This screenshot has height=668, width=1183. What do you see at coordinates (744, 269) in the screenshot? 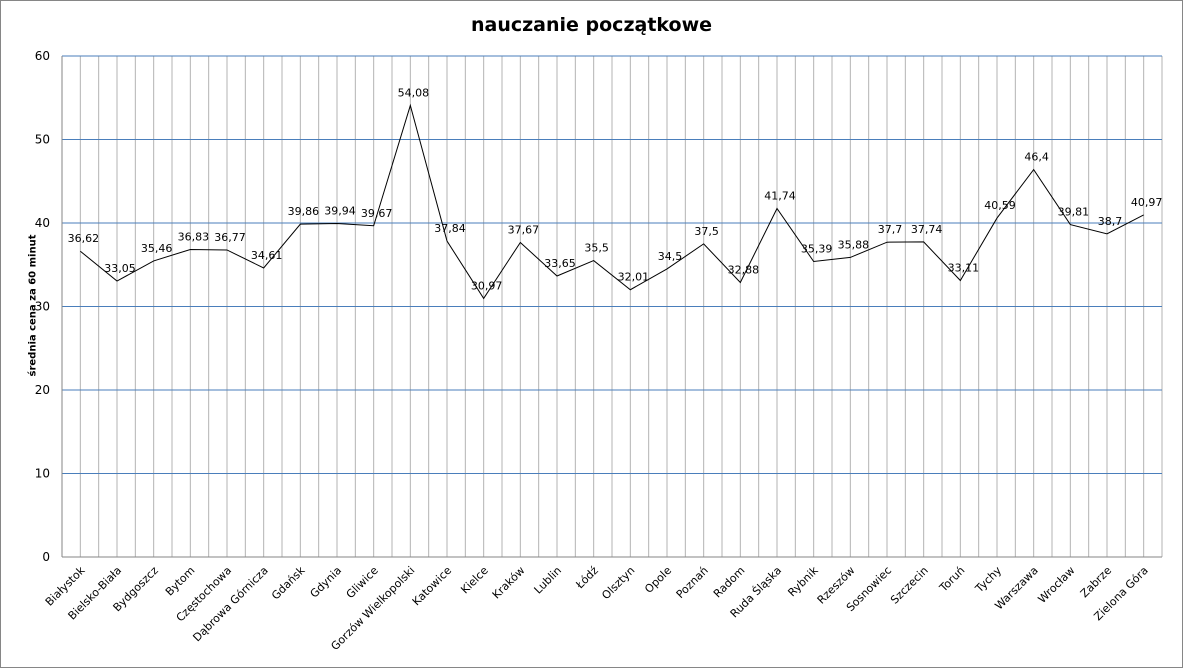
I see `data-label: 32,88` at bounding box center [744, 269].